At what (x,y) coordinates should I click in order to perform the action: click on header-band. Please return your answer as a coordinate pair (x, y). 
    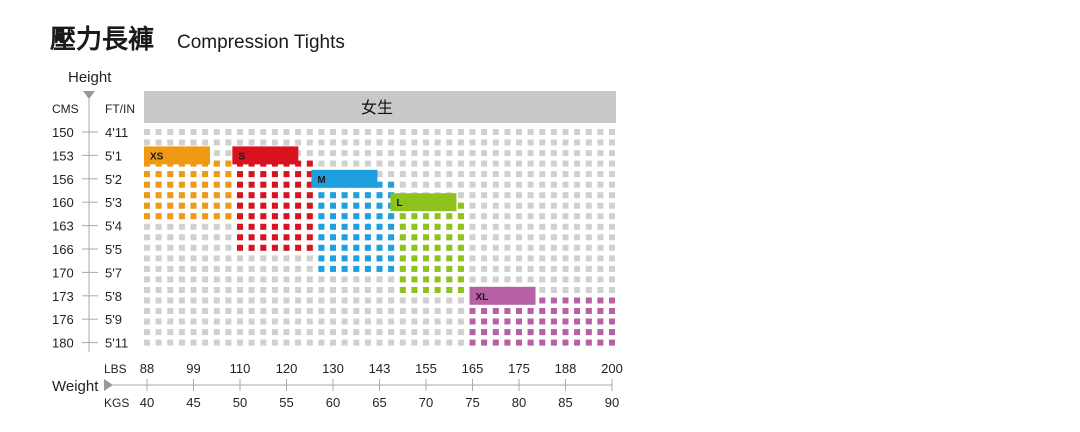
    Looking at the image, I should click on (380, 107).